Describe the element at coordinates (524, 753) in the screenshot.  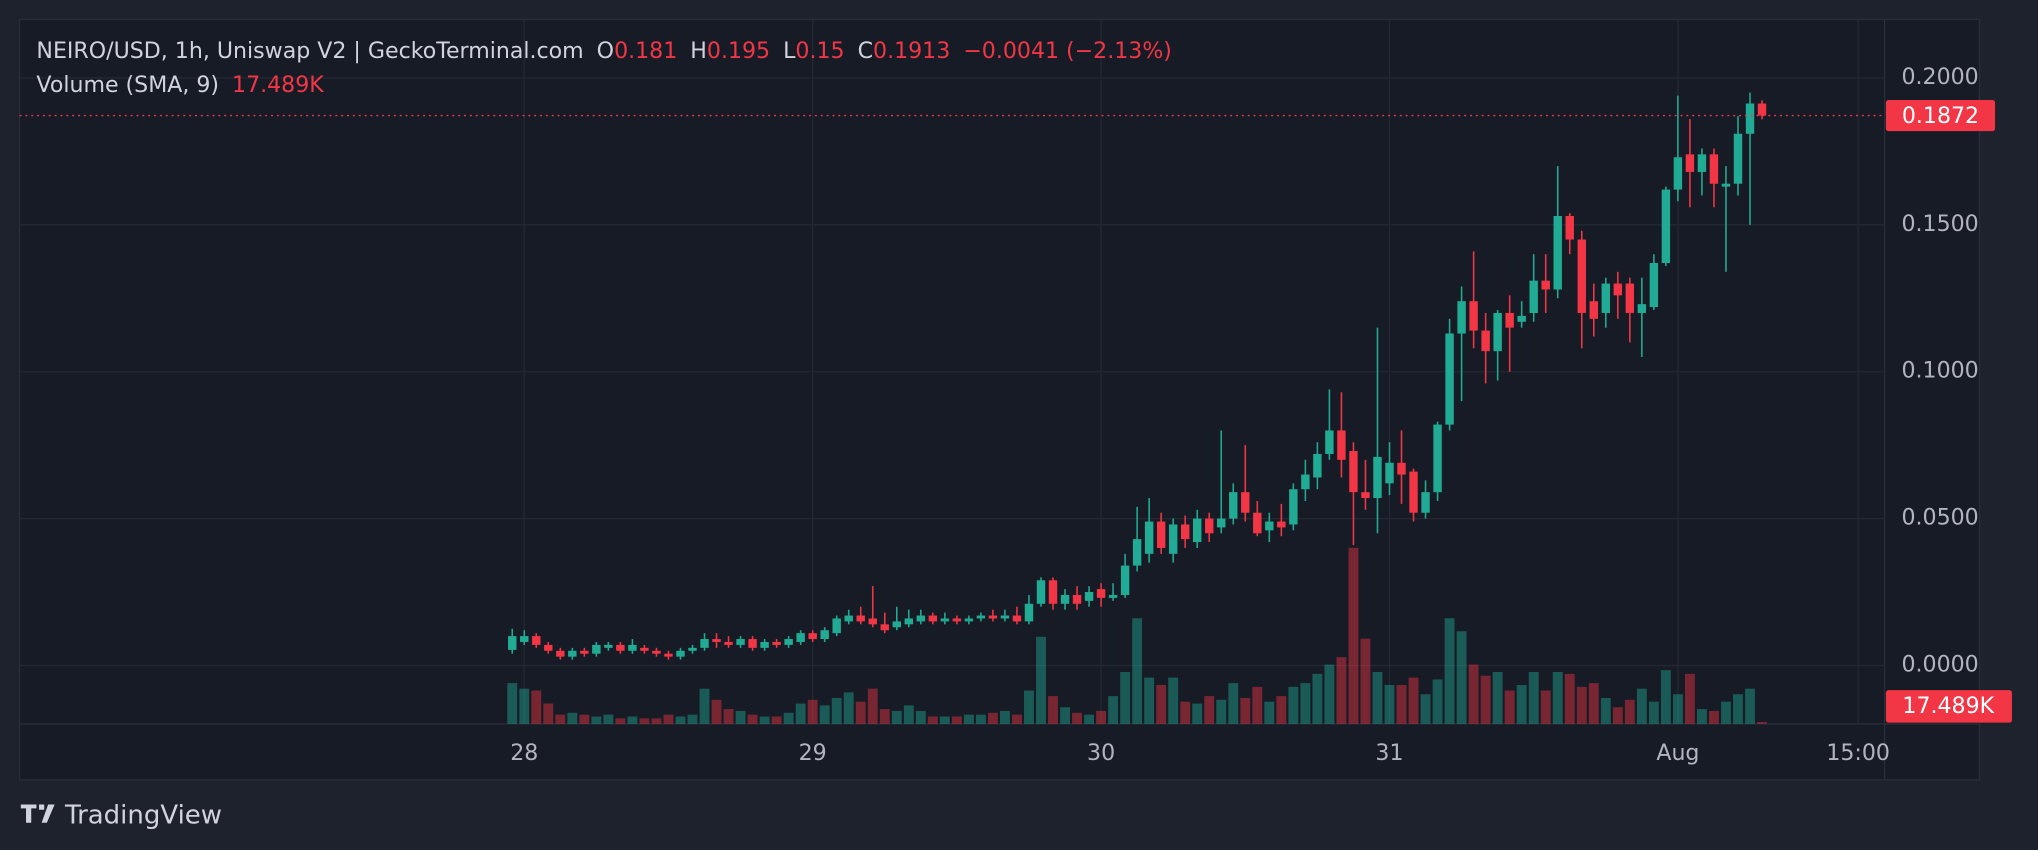
I see `x-tick-label: 28` at that location.